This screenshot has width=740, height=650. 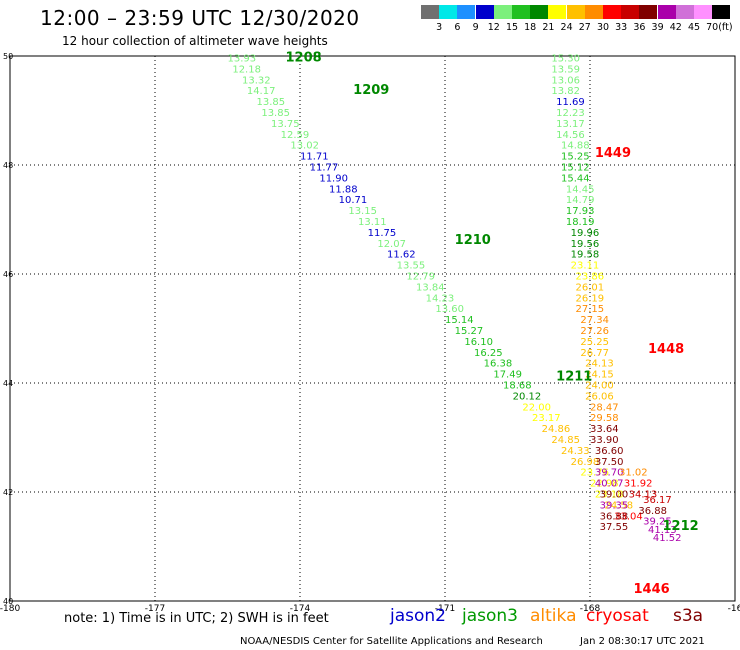 What do you see at coordinates (8, 492) in the screenshot?
I see `y-tick-label: 42` at bounding box center [8, 492].